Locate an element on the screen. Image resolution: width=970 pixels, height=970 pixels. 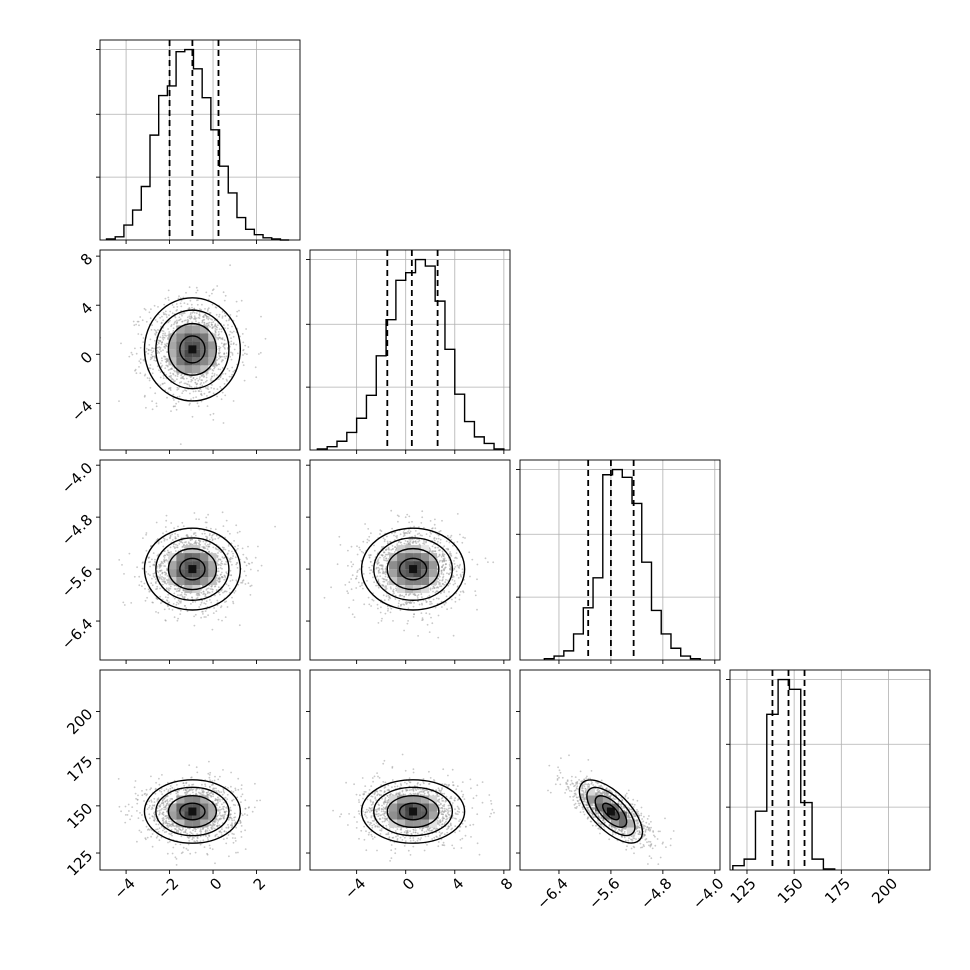
x-tick-label: −4.8 is located at coordinates (656, 893).